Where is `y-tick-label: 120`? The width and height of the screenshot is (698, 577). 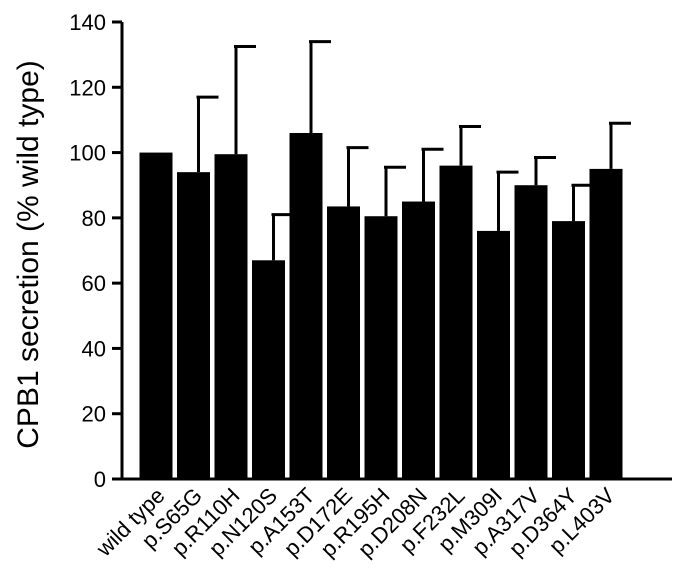
y-tick-label: 120 is located at coordinates (87, 87).